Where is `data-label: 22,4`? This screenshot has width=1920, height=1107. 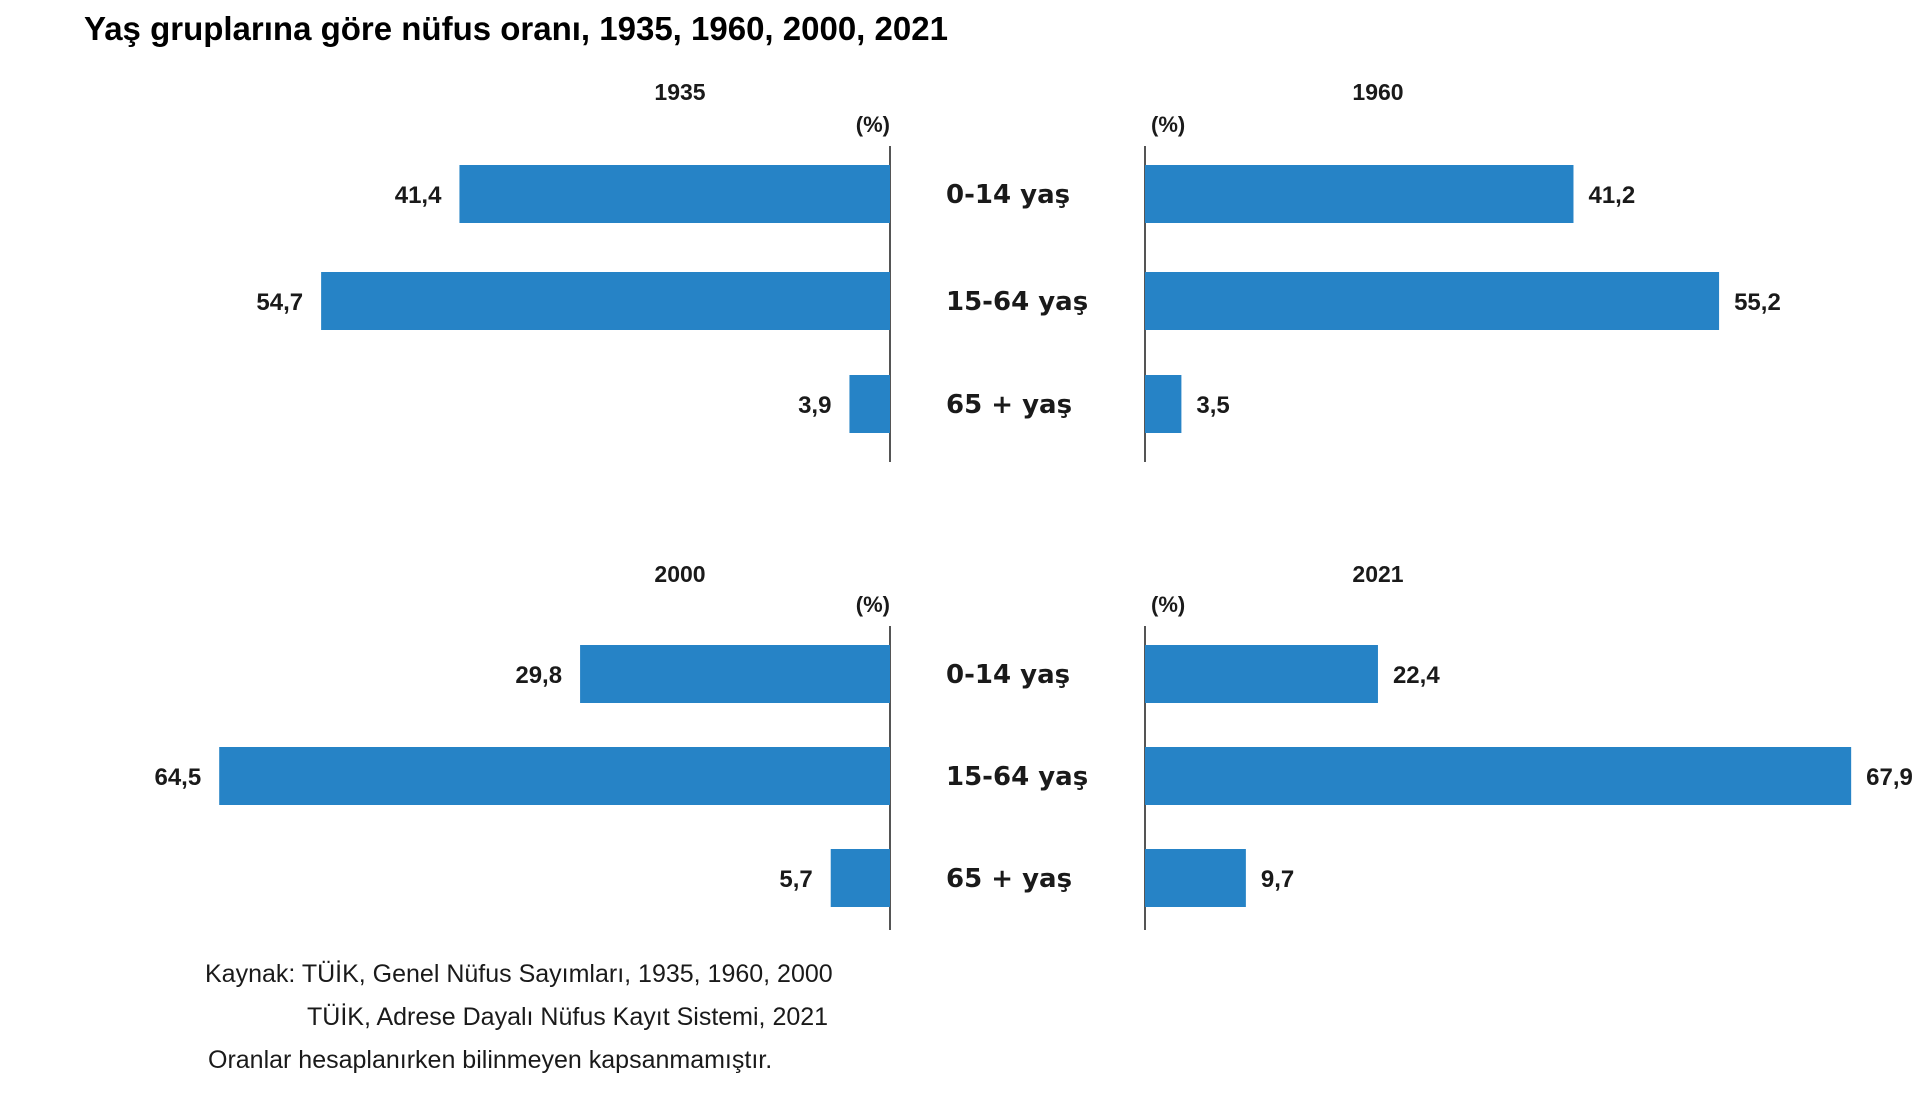 data-label: 22,4 is located at coordinates (1416, 675).